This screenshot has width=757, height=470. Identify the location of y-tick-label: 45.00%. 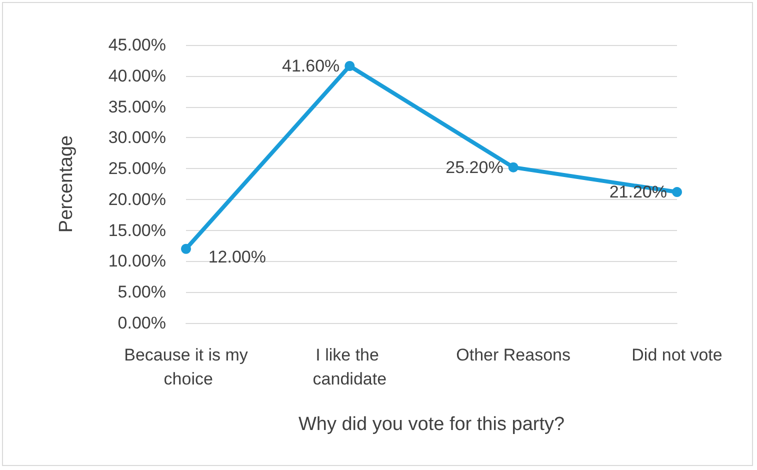
(137, 45).